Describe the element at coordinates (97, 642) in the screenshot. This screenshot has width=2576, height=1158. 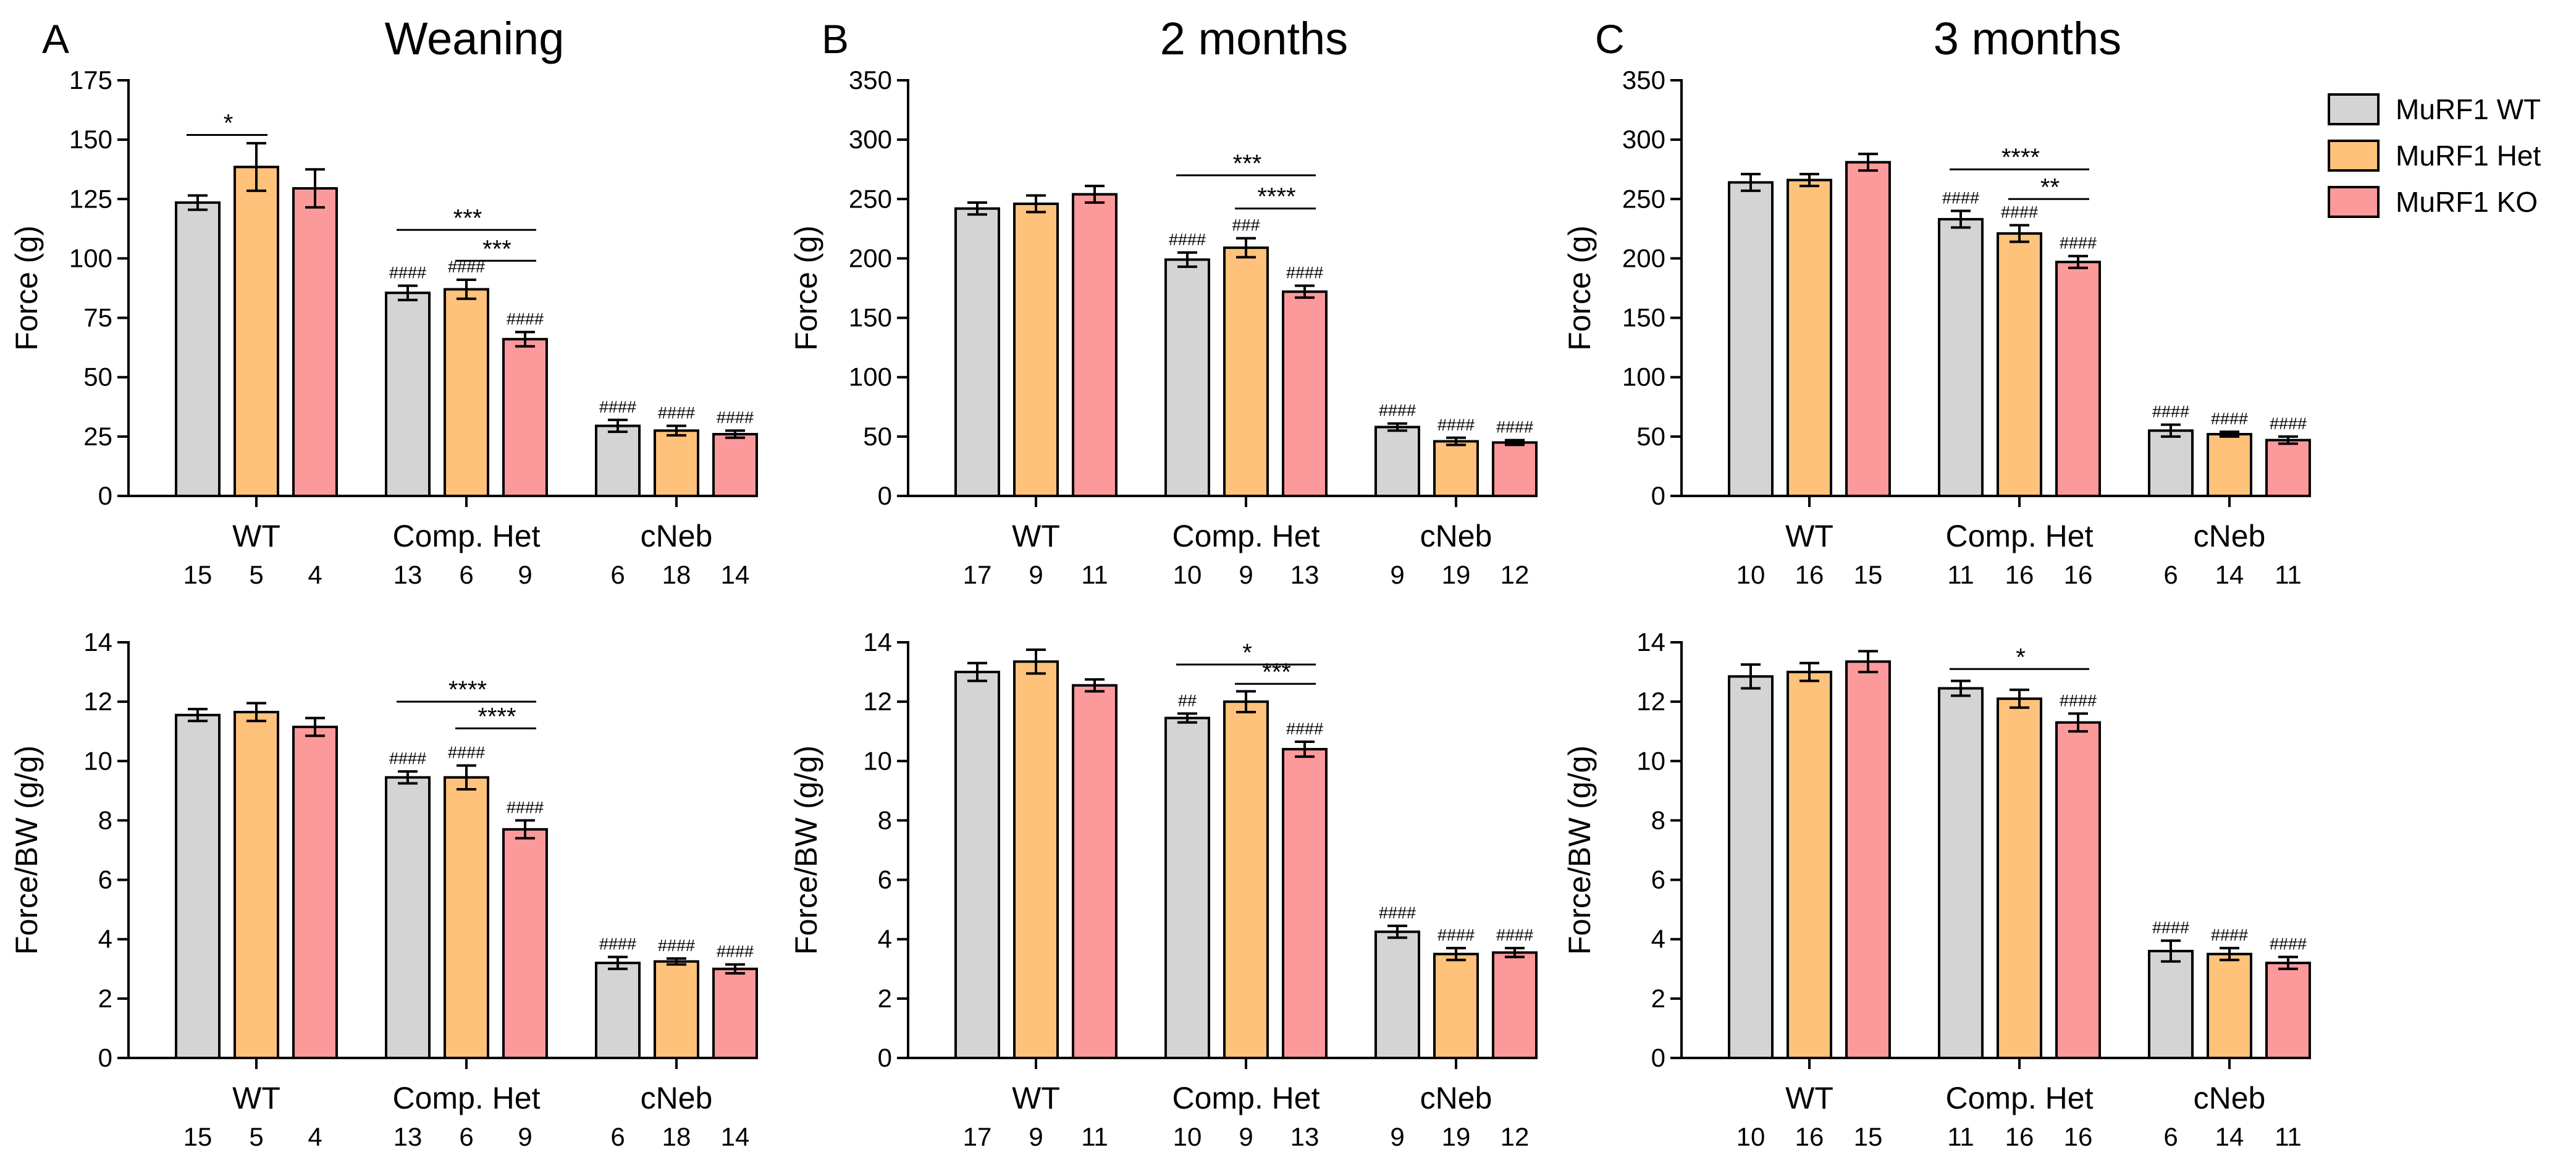
I see `y-tick-label: 14` at that location.